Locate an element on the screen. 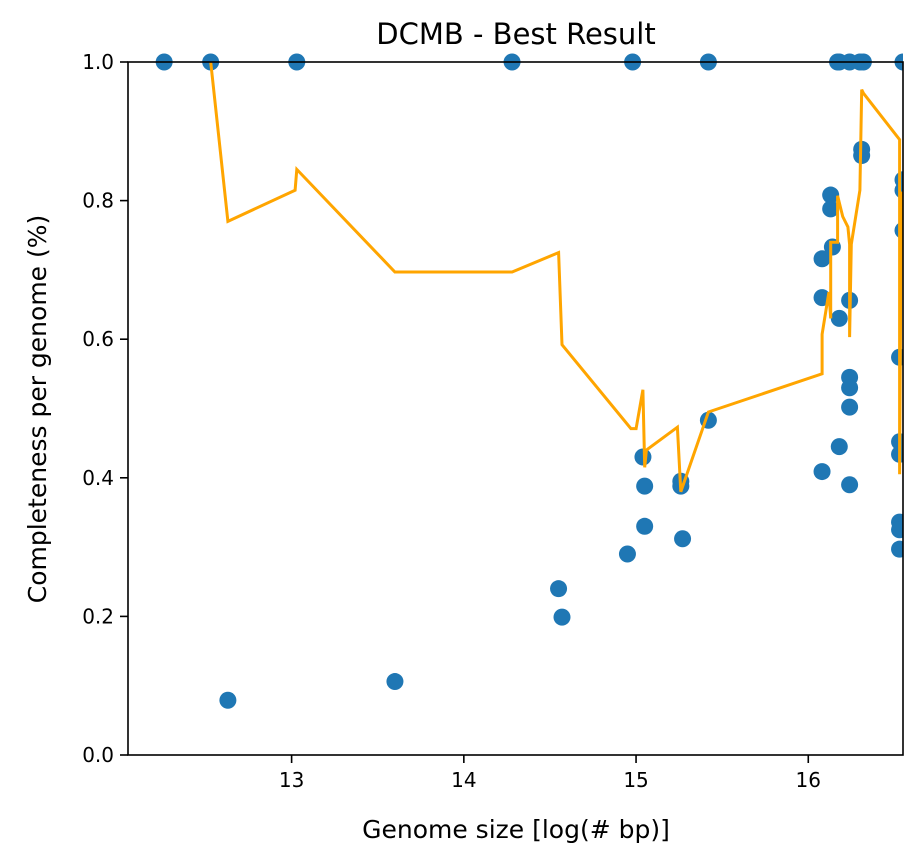 This screenshot has width=922, height=867. y-tick-label: 0.0 is located at coordinates (98, 755).